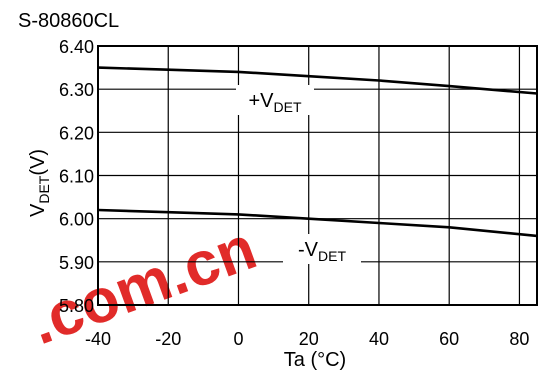  What do you see at coordinates (449, 339) in the screenshot?
I see `x-tick-label: 60` at bounding box center [449, 339].